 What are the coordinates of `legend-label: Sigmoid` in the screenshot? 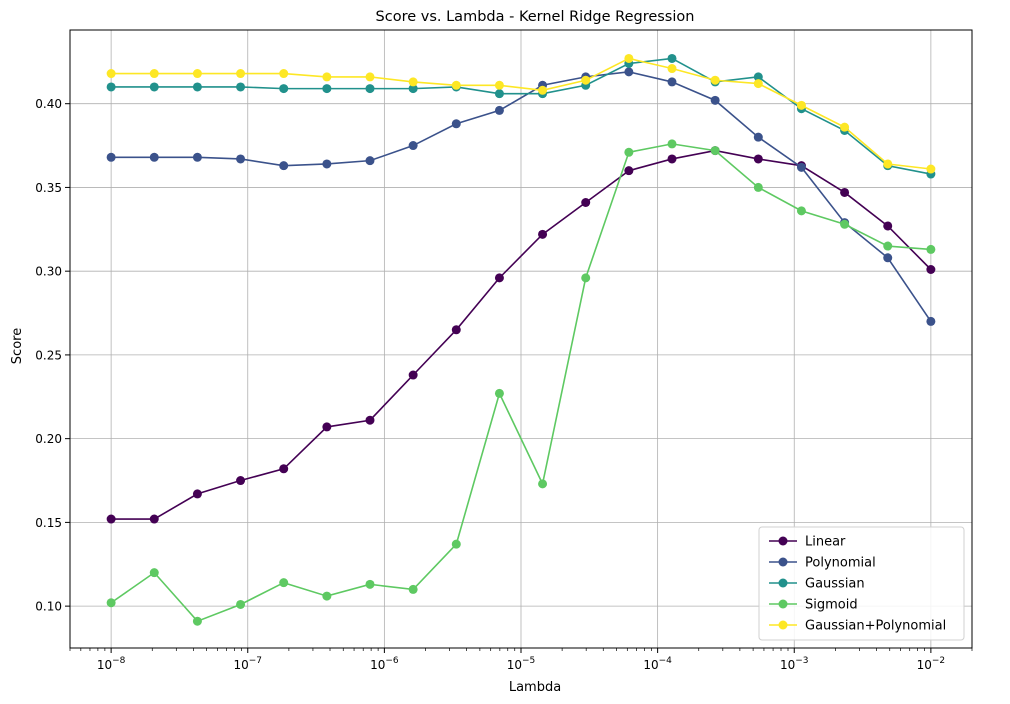 It's located at (831, 605).